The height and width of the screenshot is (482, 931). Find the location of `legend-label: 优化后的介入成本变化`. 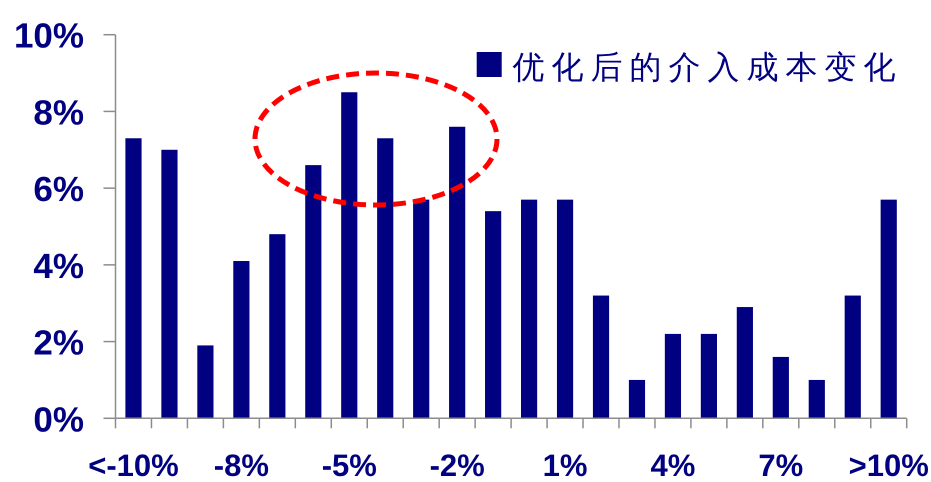

legend-label: 优化后的介入成本变化 is located at coordinates (707, 67).